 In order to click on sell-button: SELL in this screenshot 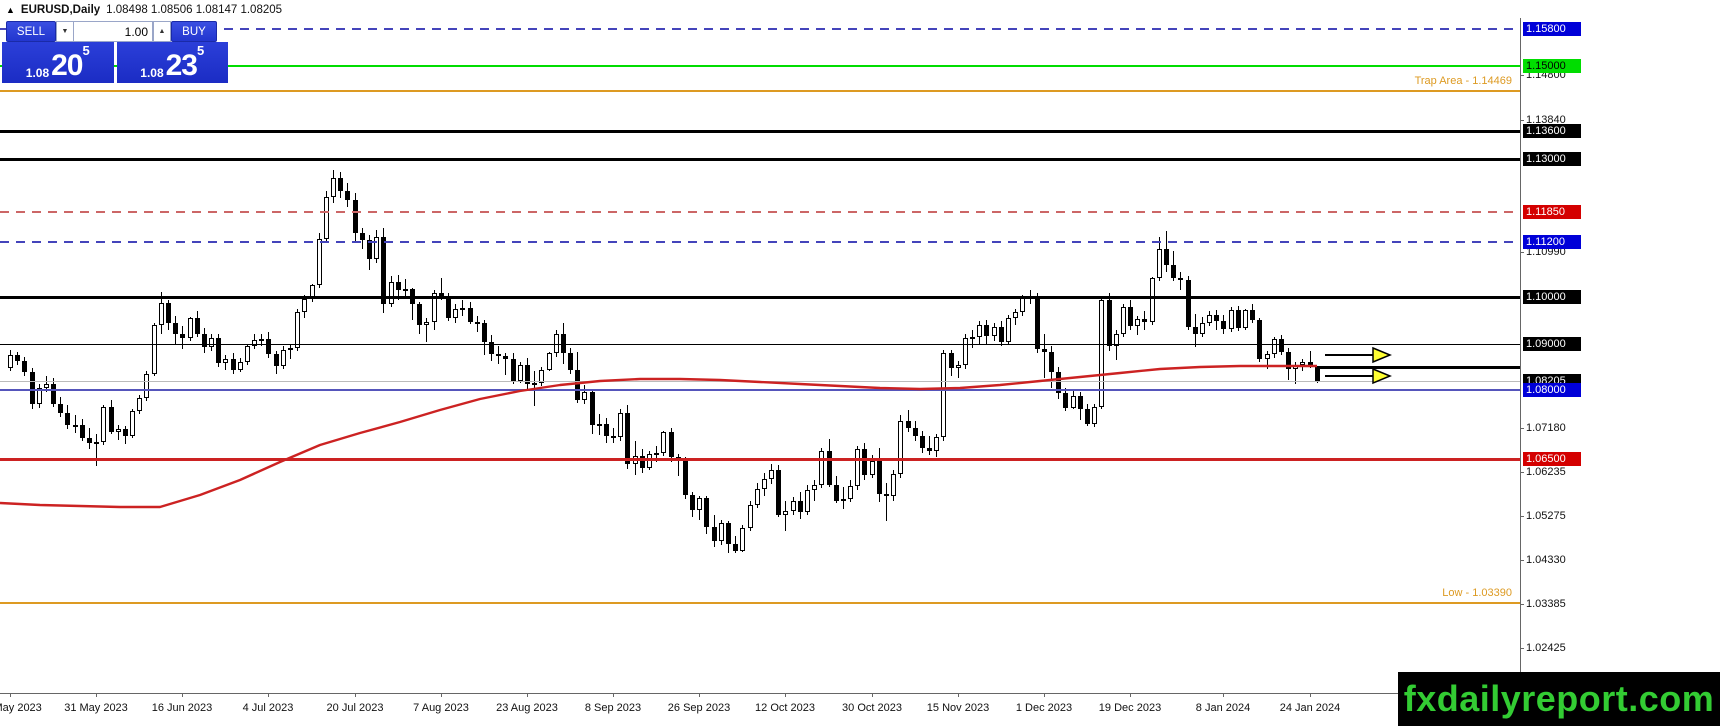, I will do `click(31, 31)`.